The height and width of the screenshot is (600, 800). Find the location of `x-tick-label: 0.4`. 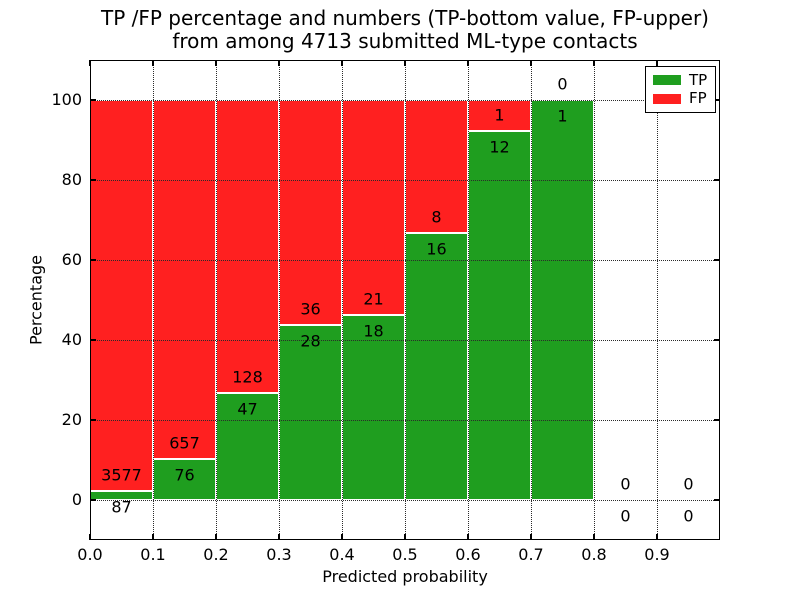

x-tick-label: 0.4 is located at coordinates (342, 554).